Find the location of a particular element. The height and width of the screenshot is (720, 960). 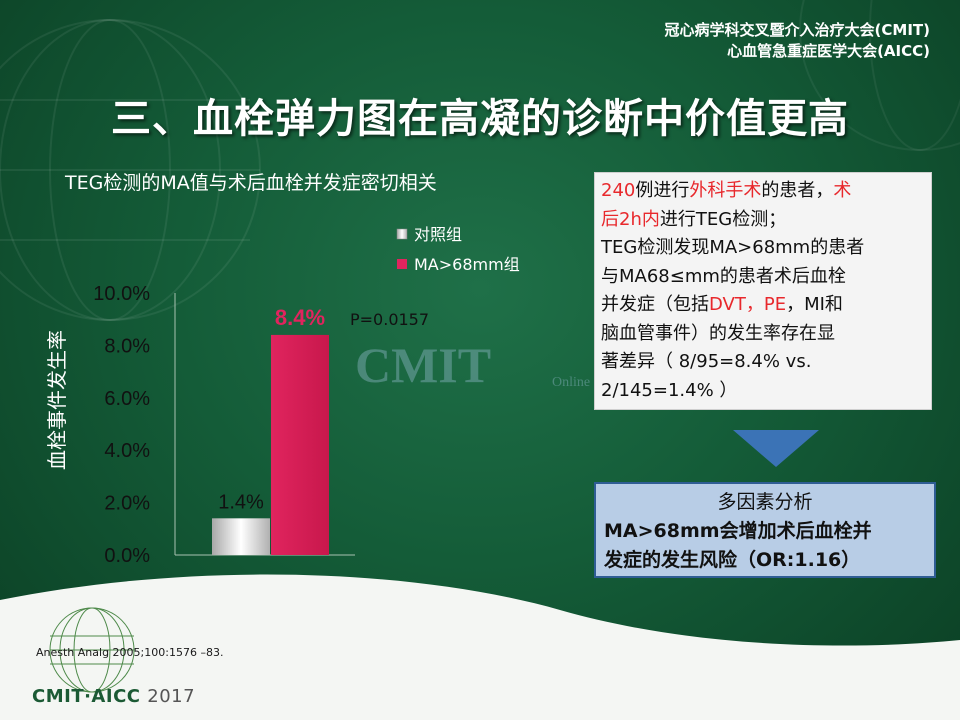

y-tick-label: 8.0% is located at coordinates (127, 346).